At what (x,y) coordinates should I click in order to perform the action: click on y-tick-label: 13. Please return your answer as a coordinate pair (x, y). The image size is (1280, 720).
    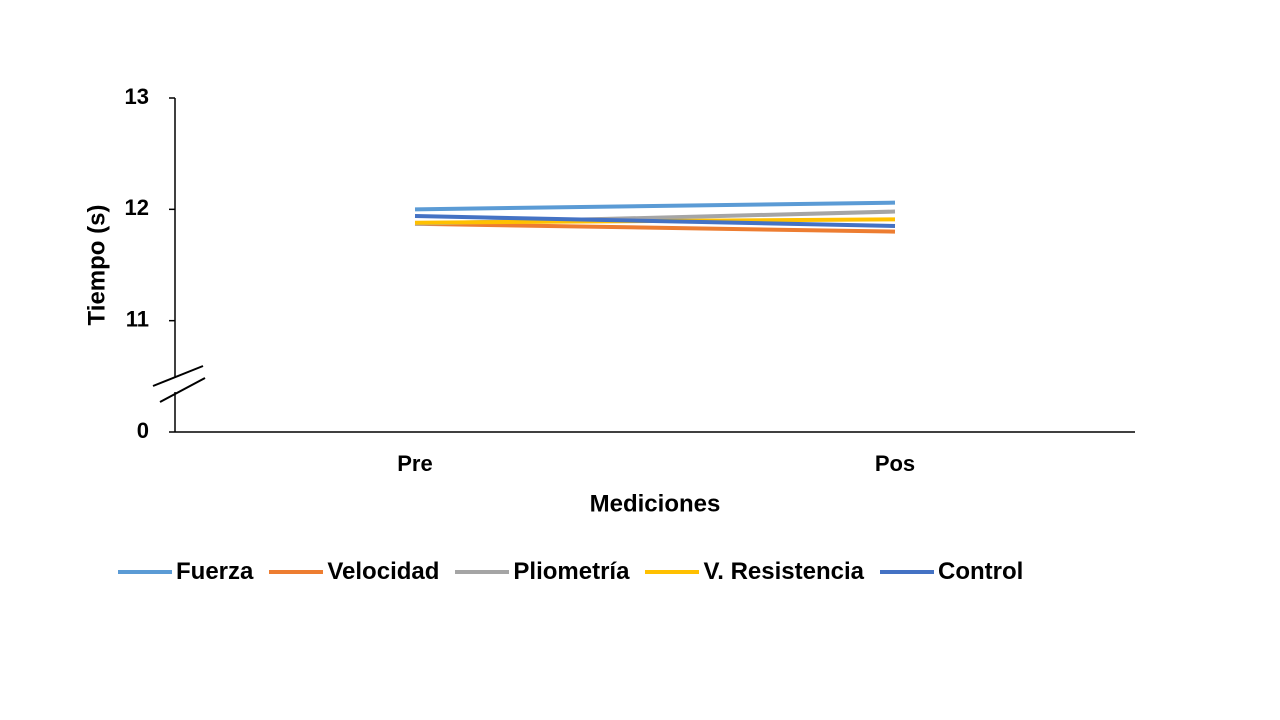
    Looking at the image, I should click on (137, 96).